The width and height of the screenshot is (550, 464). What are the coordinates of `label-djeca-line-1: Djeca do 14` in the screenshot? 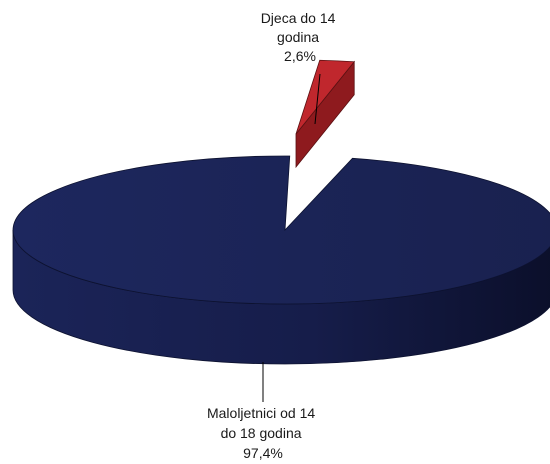 It's located at (298, 18).